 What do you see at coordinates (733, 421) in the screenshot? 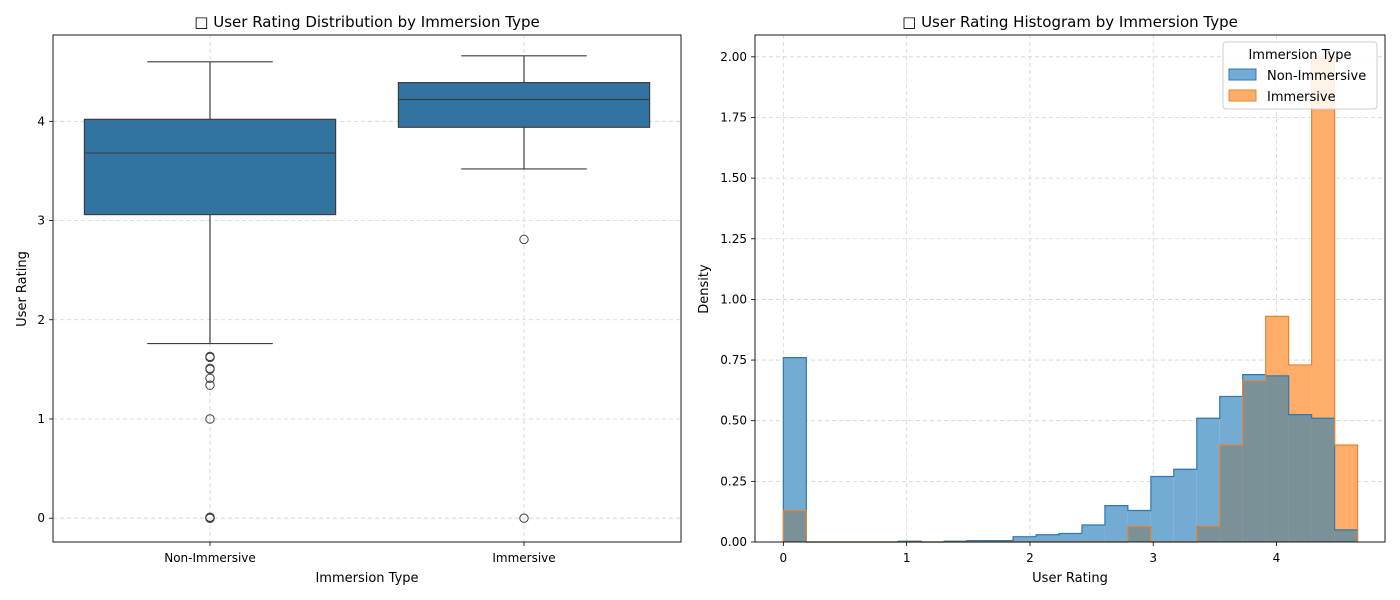
I see `histogram-ytick-label: 0.50` at bounding box center [733, 421].